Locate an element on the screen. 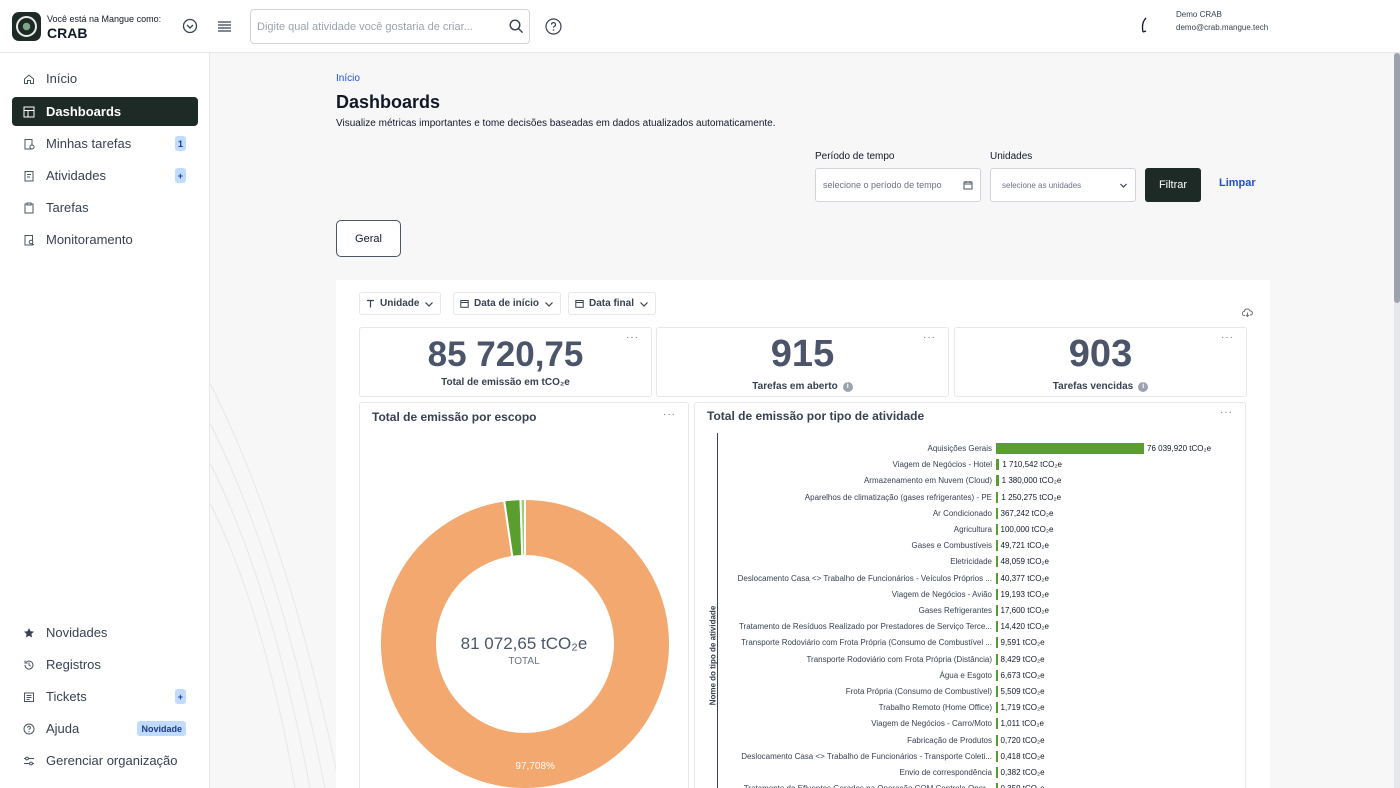  user-email: demo@crab.mangue.tech is located at coordinates (1222, 27).